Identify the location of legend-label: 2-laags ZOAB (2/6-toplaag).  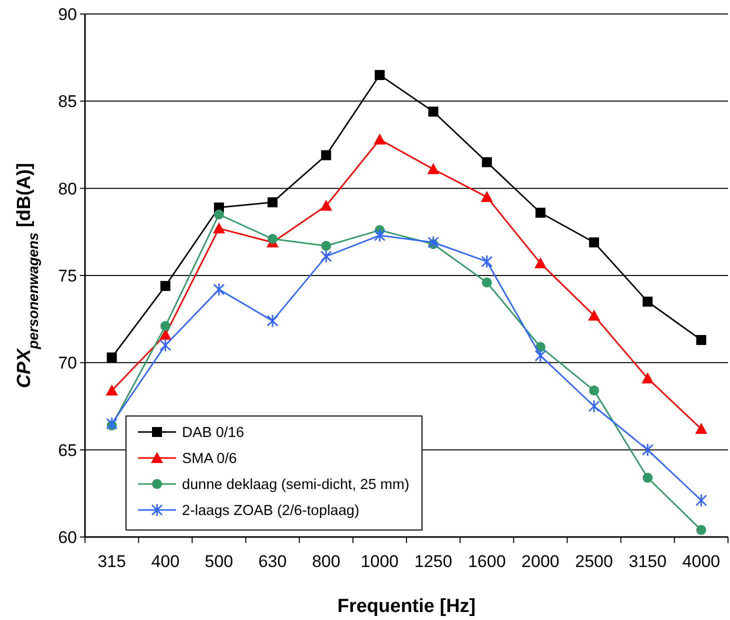
(271, 511).